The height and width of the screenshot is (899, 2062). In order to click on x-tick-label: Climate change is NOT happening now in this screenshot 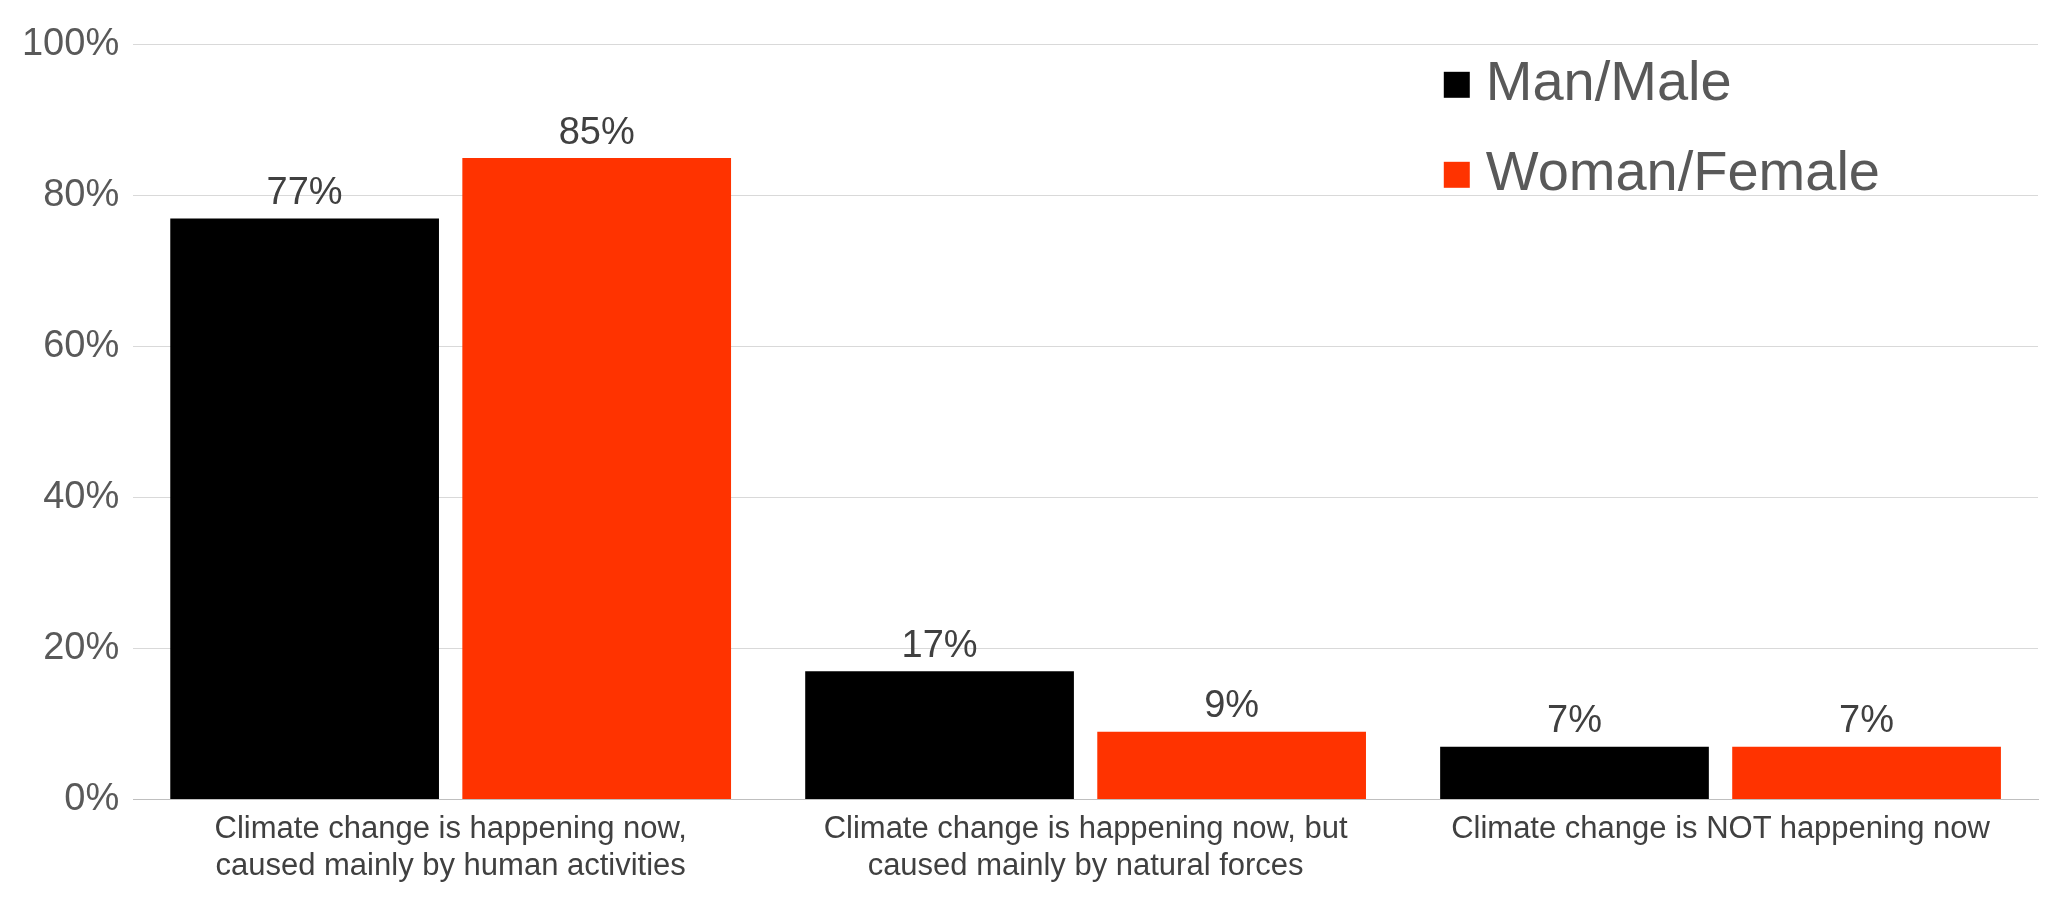, I will do `click(1721, 827)`.